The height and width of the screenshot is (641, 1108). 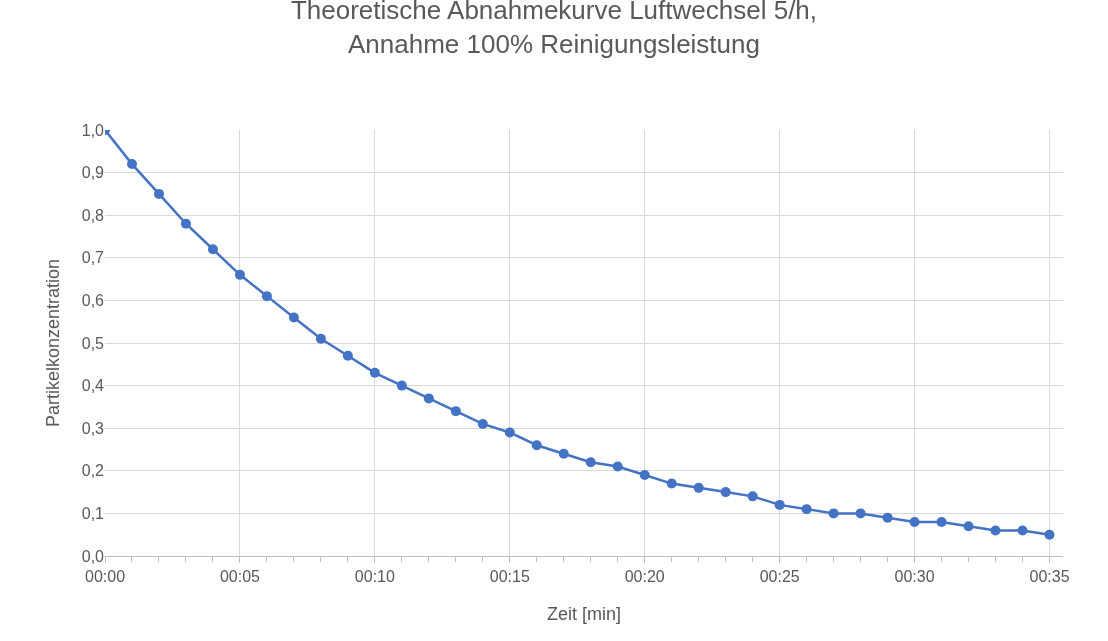 I want to click on x-tick-label: 00:30, so click(x=914, y=577).